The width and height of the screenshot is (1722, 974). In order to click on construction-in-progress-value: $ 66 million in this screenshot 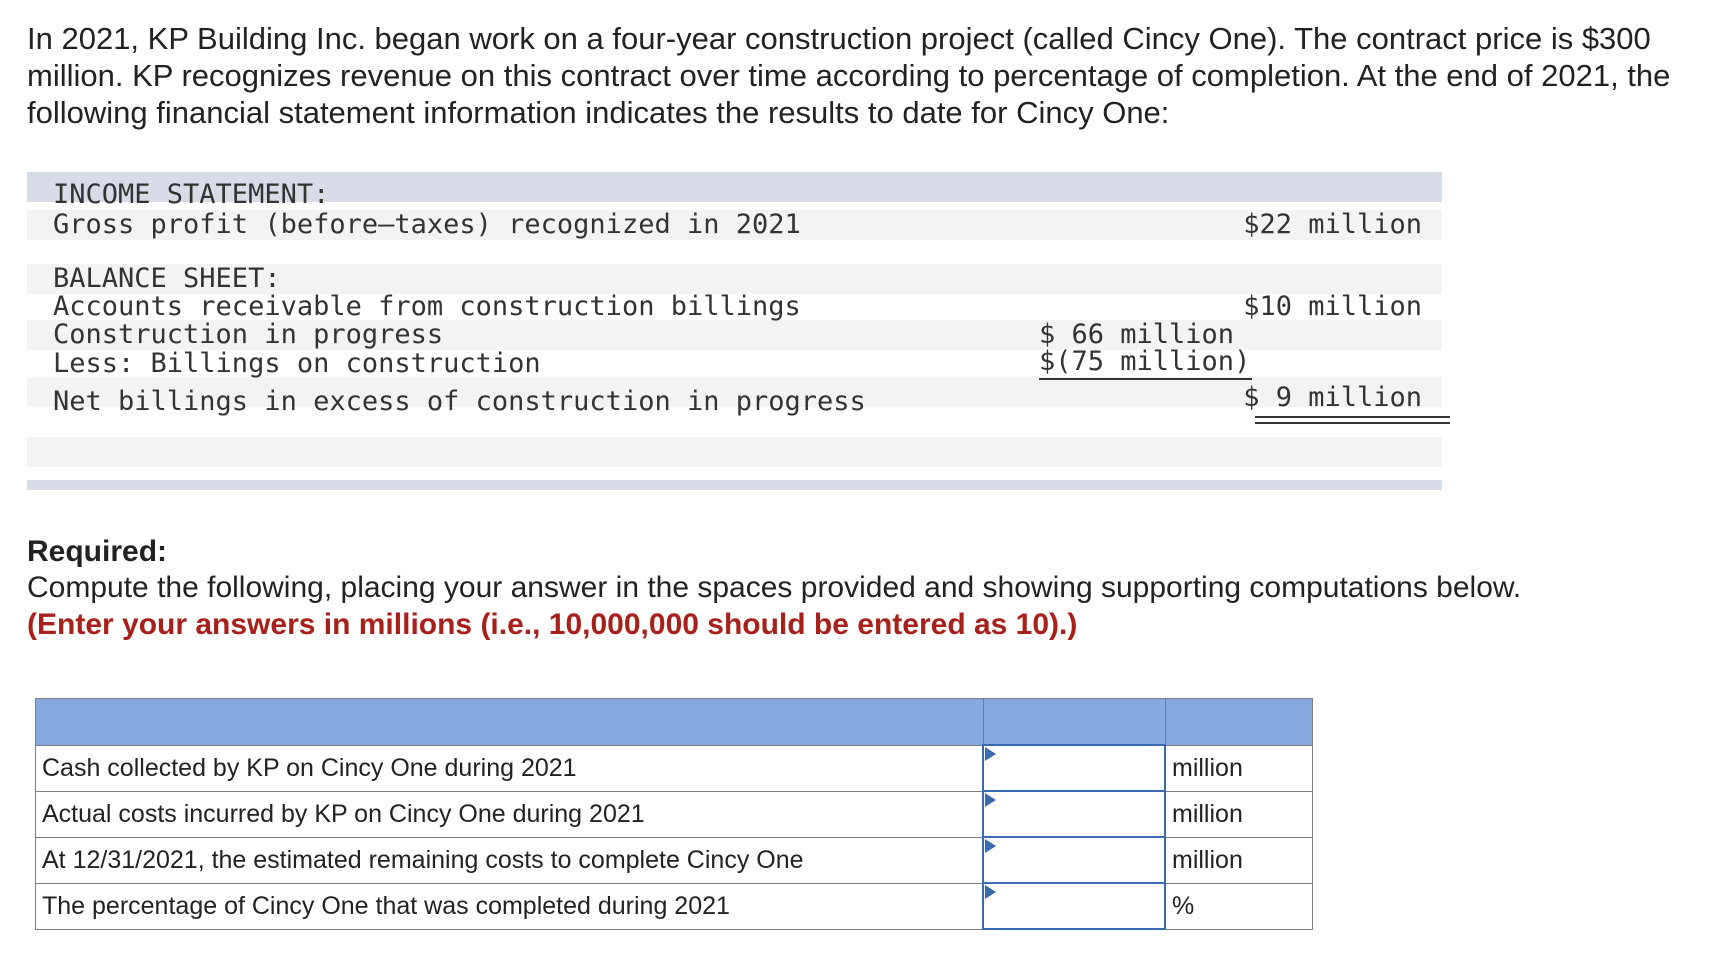, I will do `click(1137, 334)`.